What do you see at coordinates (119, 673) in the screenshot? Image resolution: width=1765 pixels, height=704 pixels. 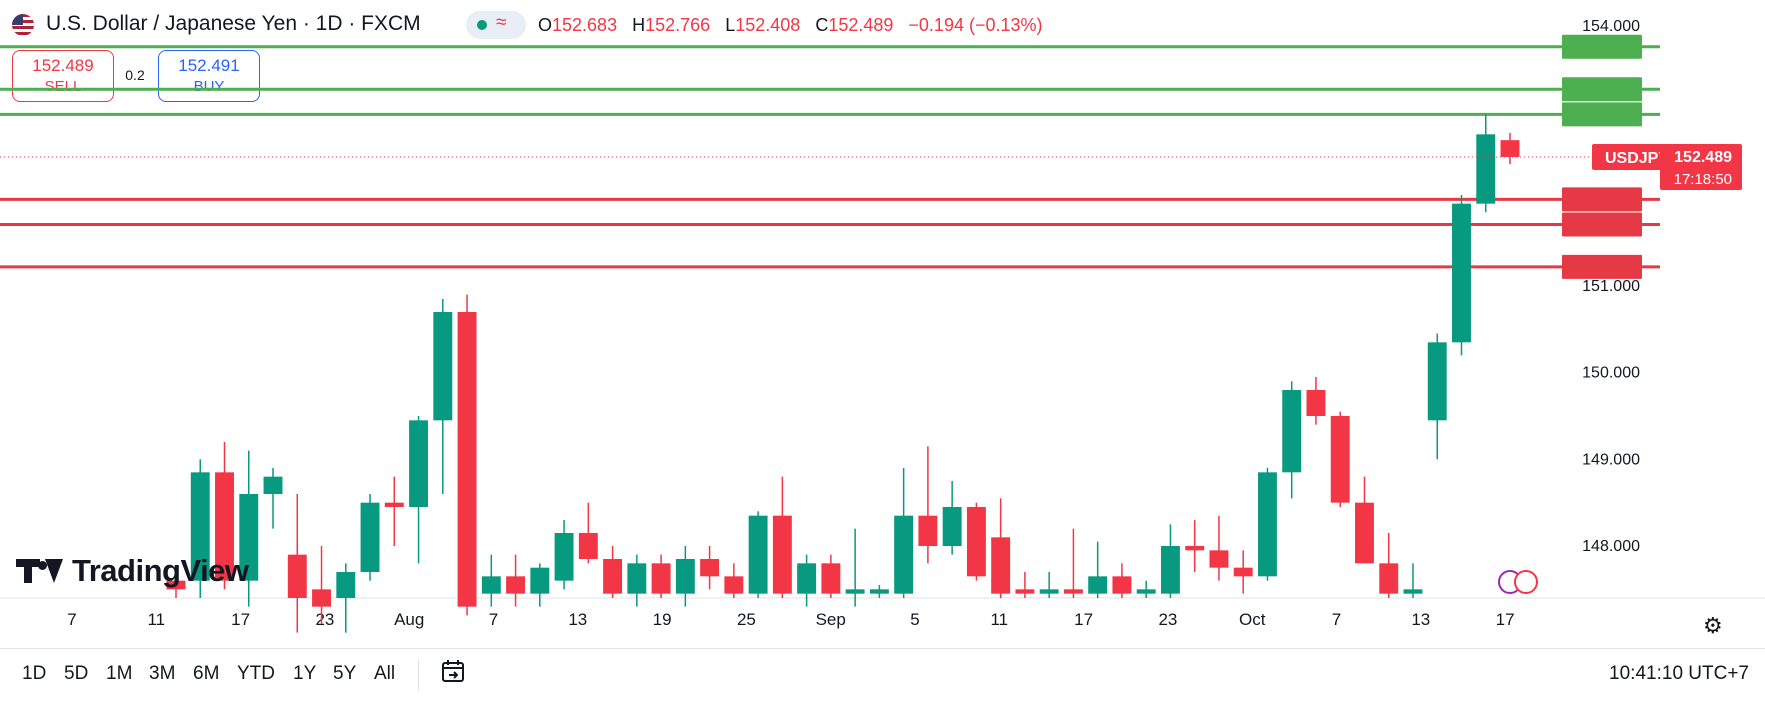 I see `range-1m-button: 1M` at bounding box center [119, 673].